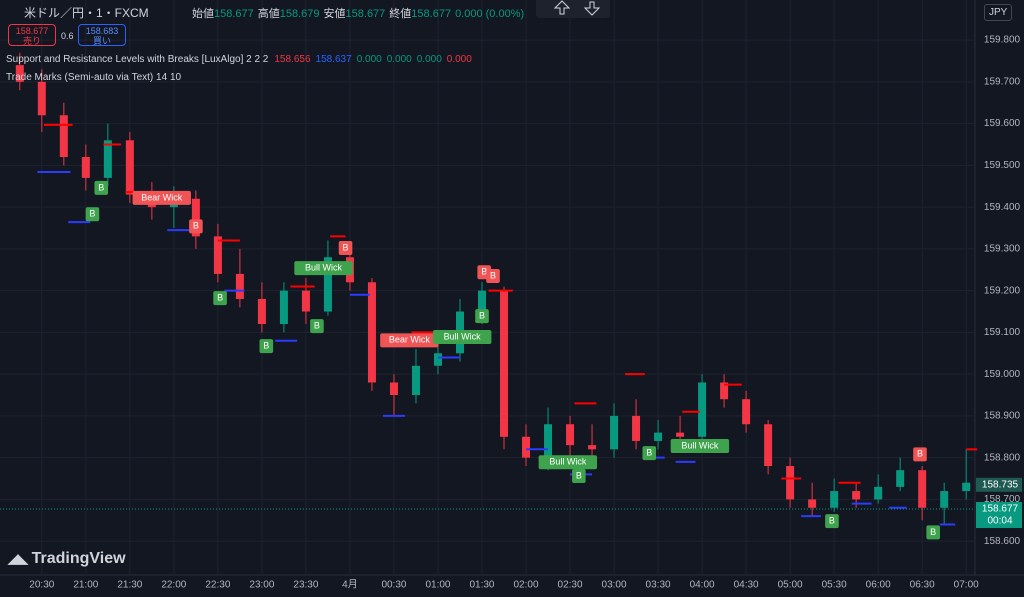 Image resolution: width=1024 pixels, height=597 pixels. I want to click on y-tick-label: 159.500, so click(1002, 165).